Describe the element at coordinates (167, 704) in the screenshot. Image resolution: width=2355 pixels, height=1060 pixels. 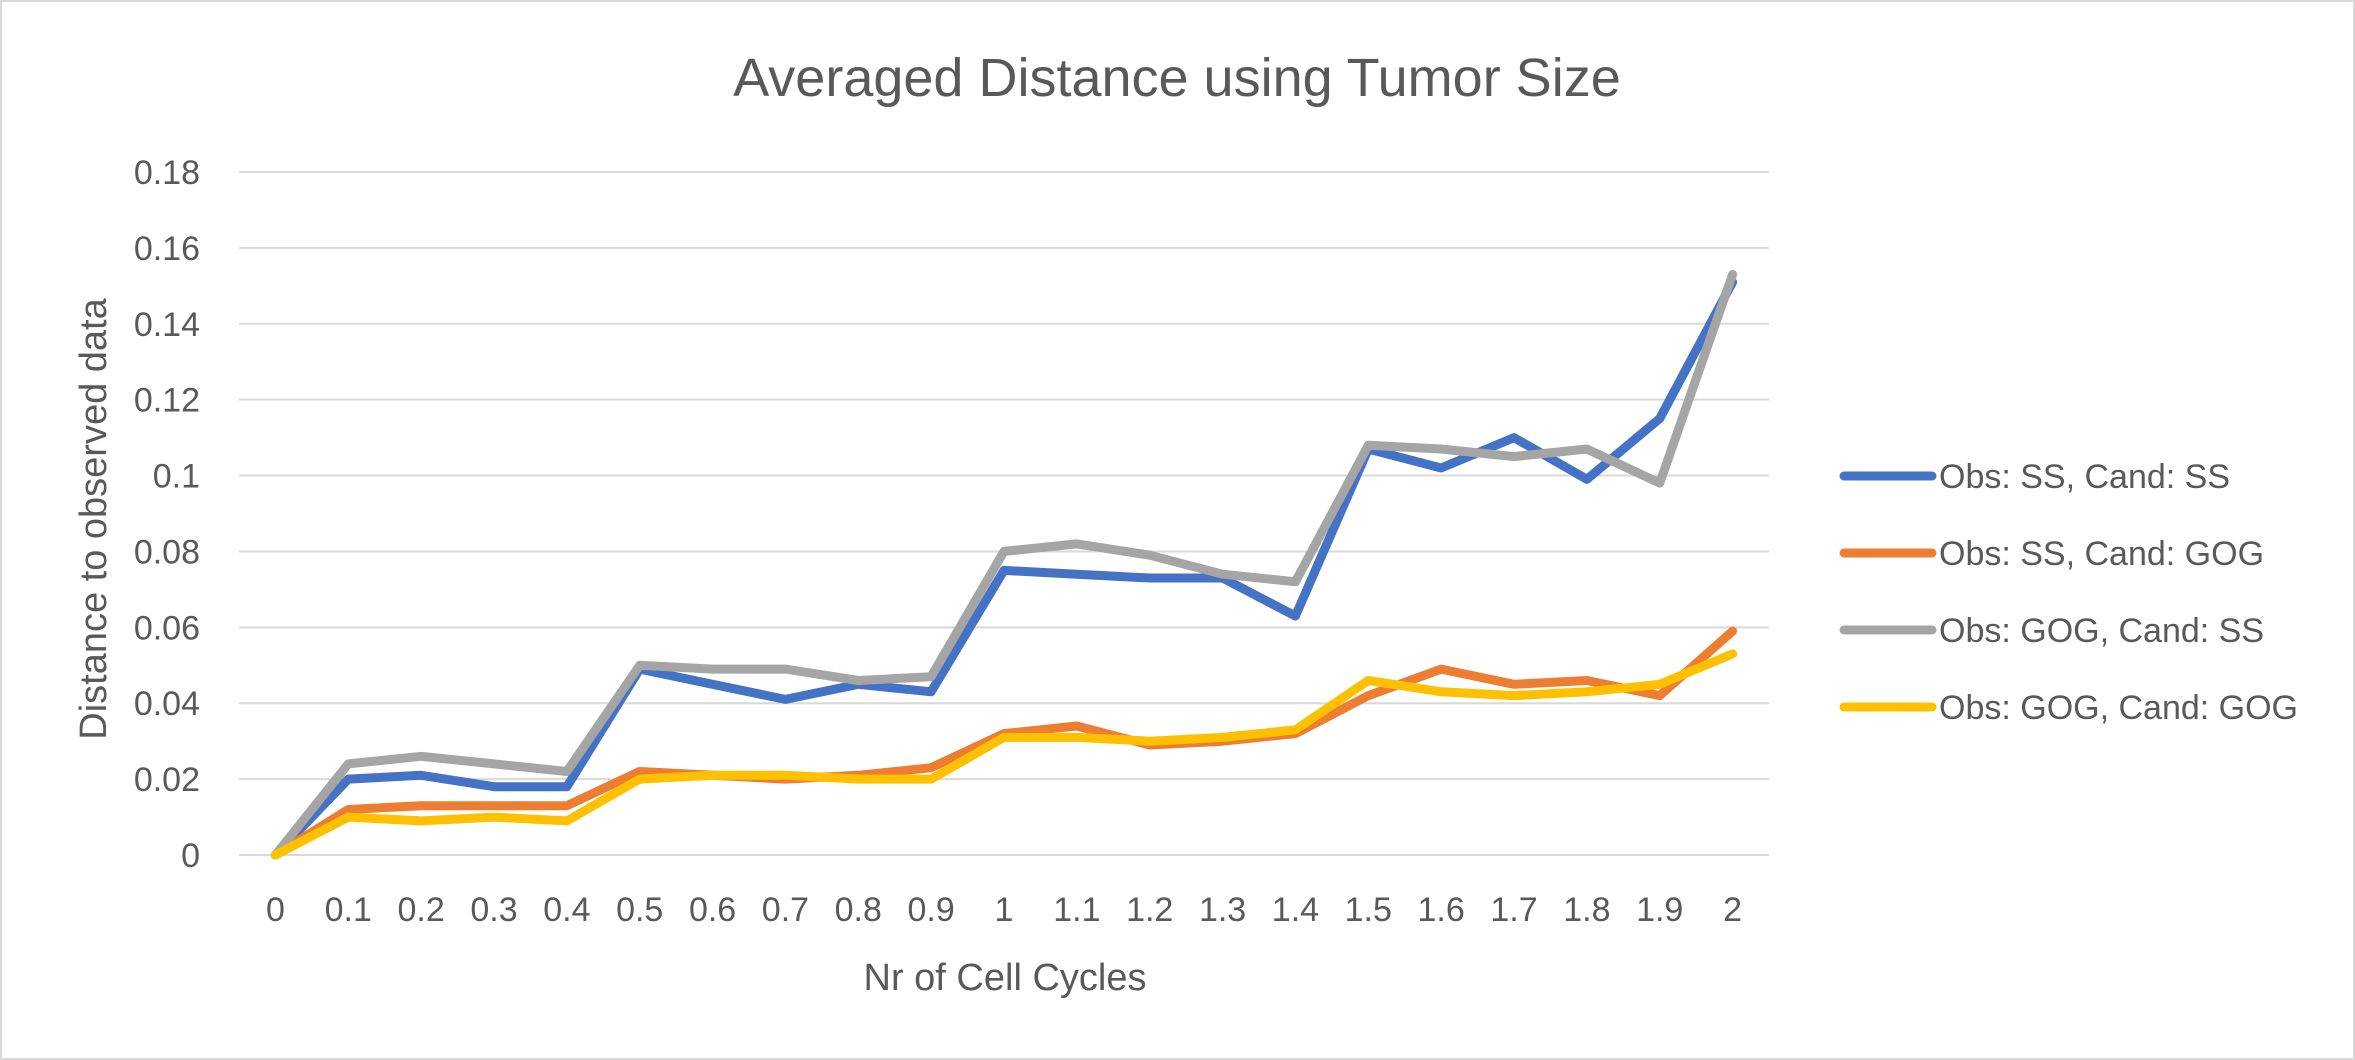
I see `y-tick-label: 0.04` at that location.